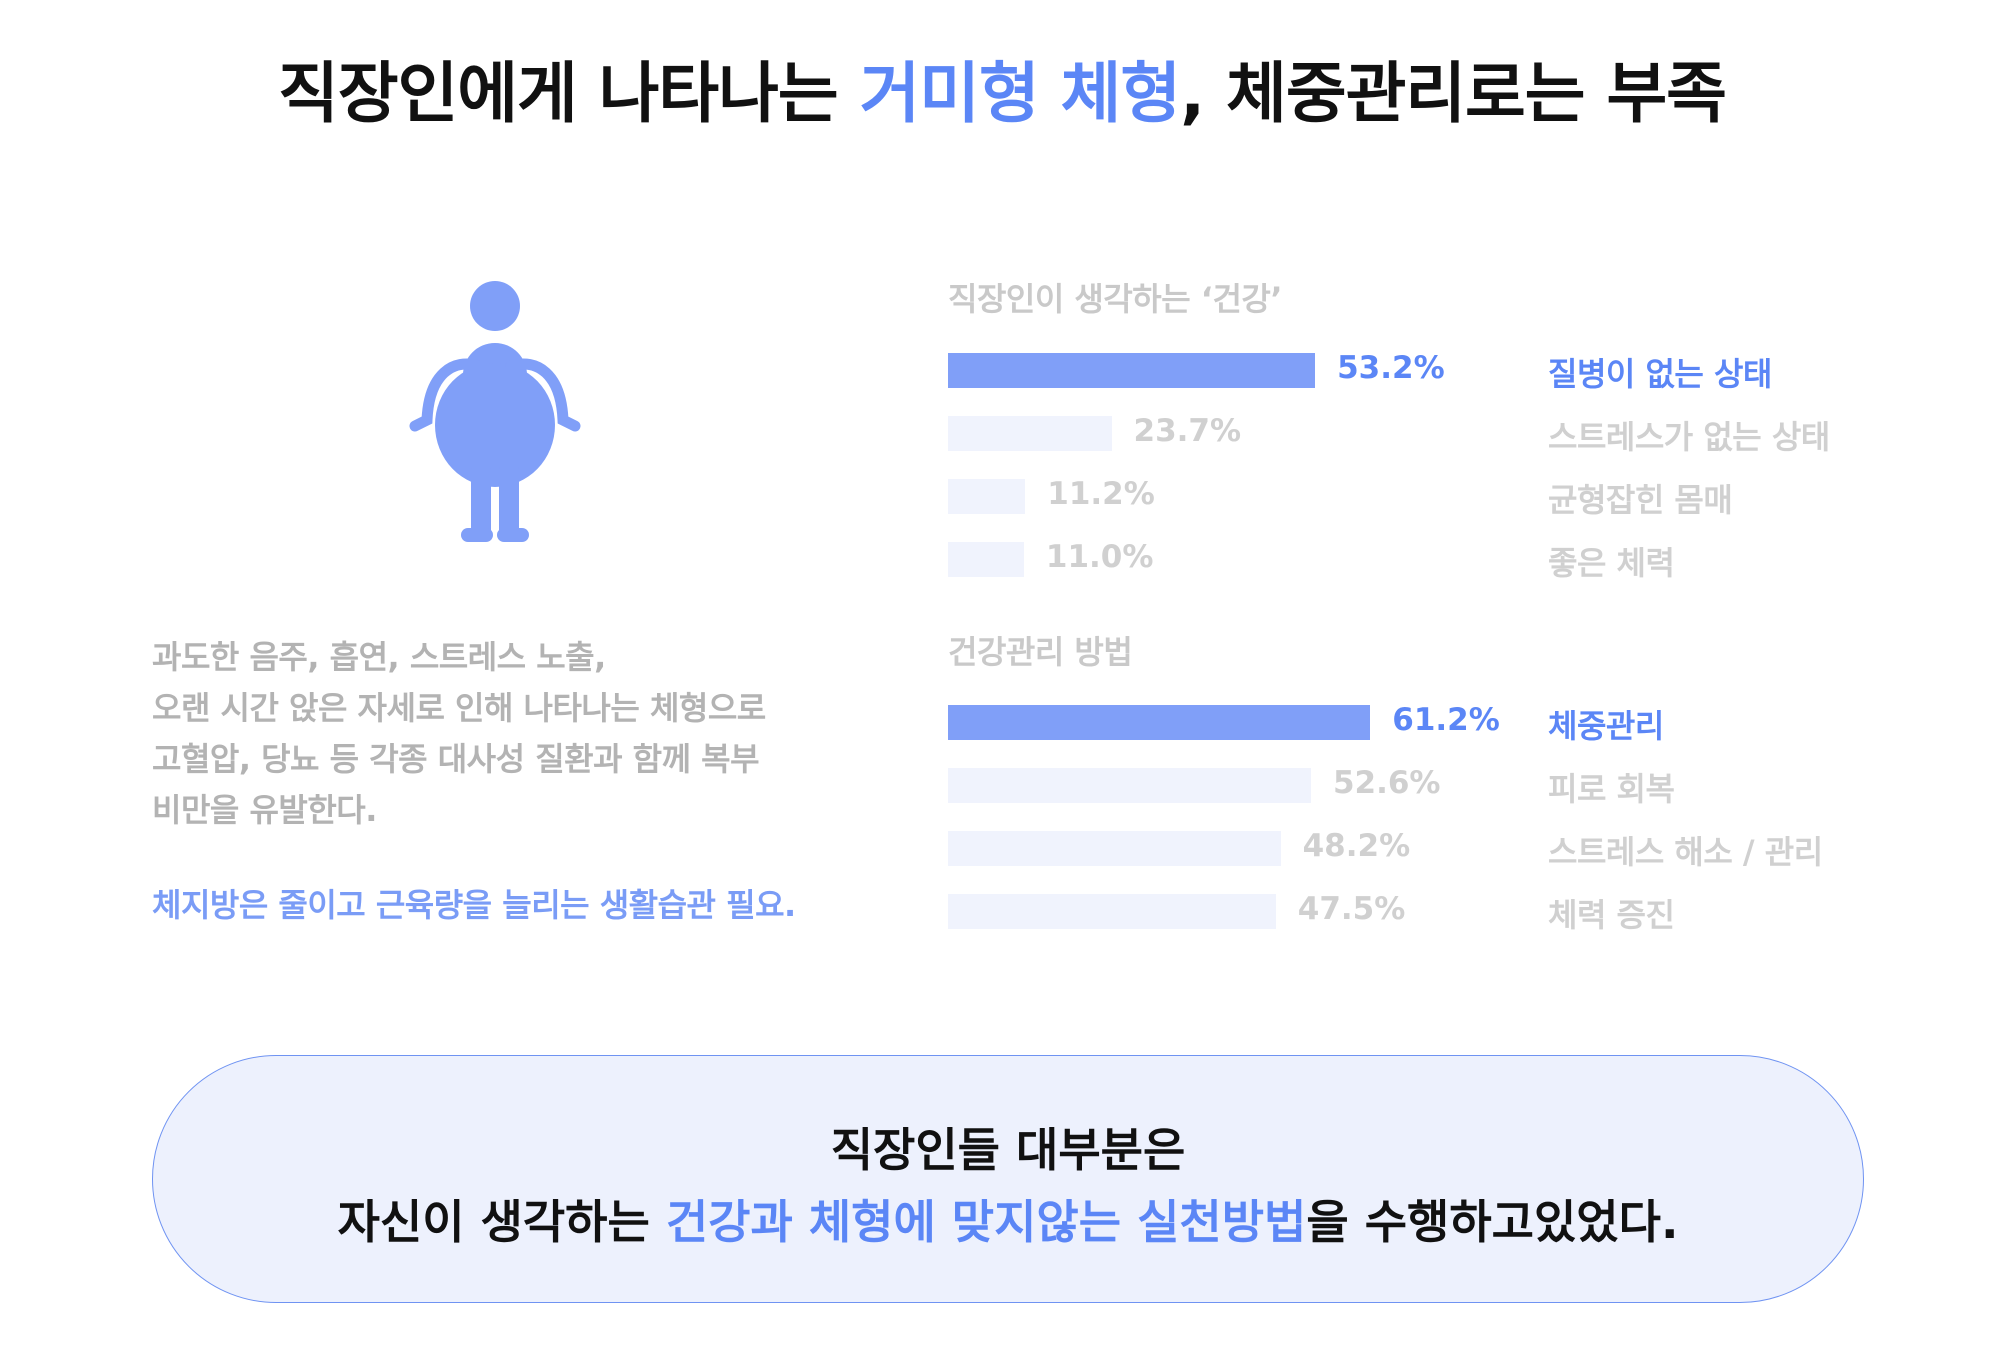  I want to click on description-line: 비만을 유발한다., so click(264, 810).